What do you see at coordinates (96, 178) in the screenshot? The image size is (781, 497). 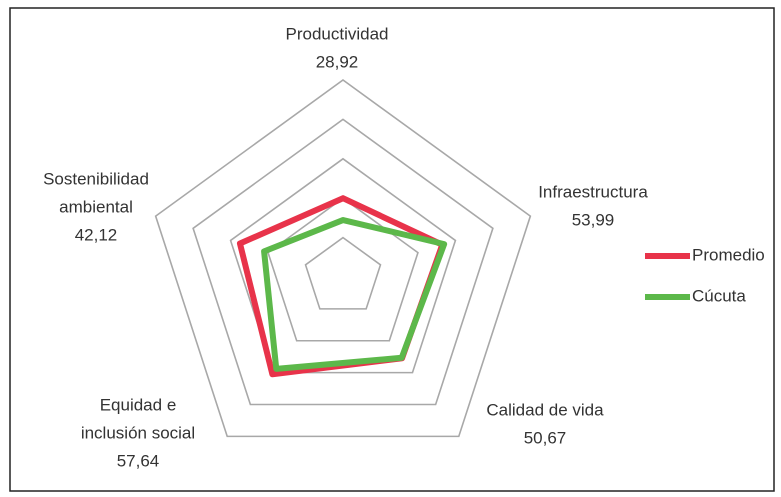 I see `axis-label: Sostenibilidad` at bounding box center [96, 178].